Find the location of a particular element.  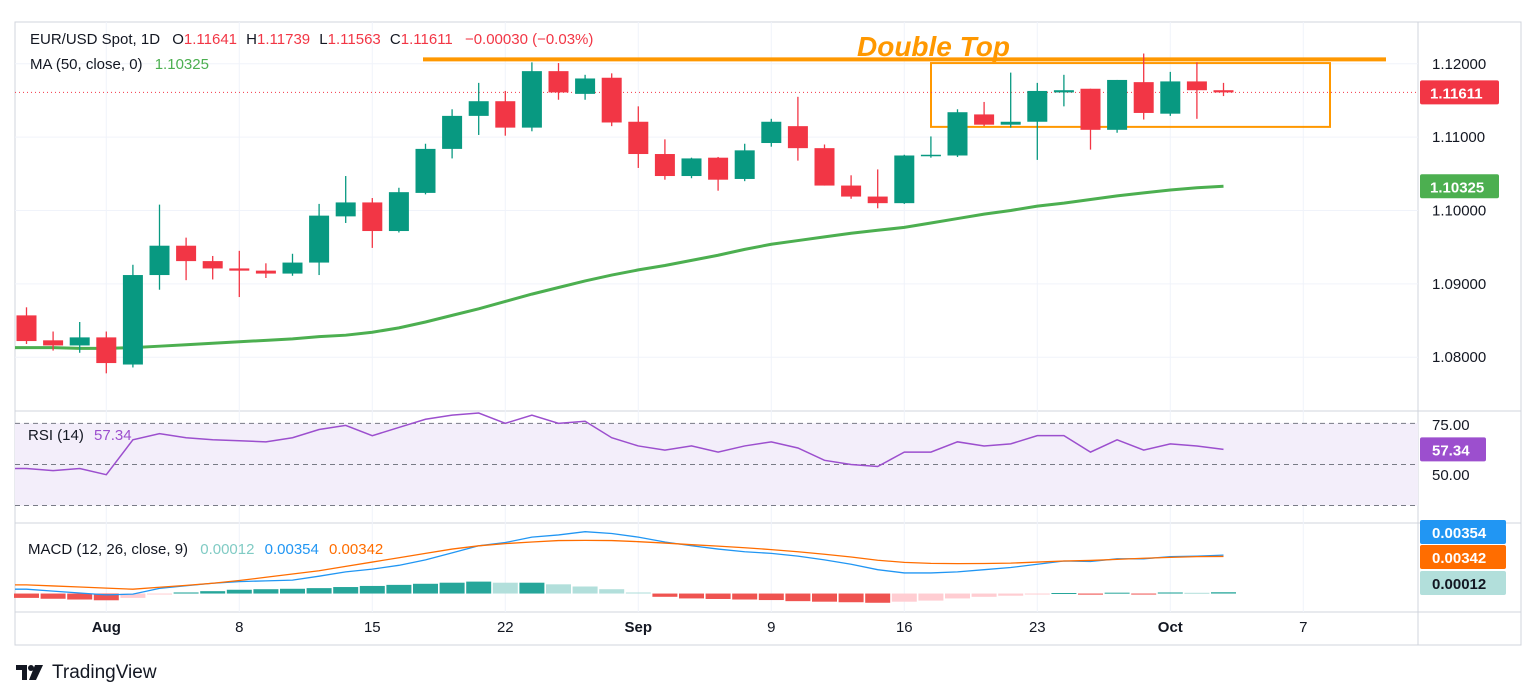

low-label: L is located at coordinates (323, 39).